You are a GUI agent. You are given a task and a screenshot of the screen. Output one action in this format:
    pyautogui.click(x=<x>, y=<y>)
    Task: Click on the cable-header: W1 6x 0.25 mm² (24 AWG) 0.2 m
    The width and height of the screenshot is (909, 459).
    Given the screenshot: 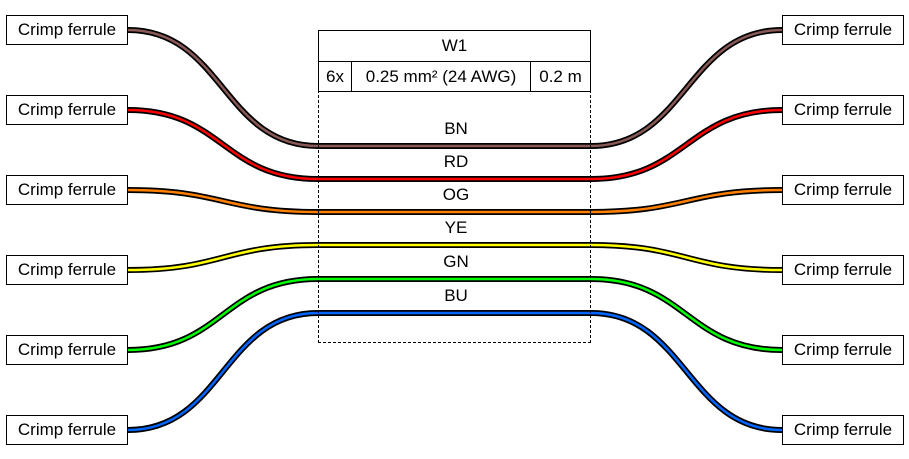 What is the action you would take?
    pyautogui.click(x=454, y=61)
    